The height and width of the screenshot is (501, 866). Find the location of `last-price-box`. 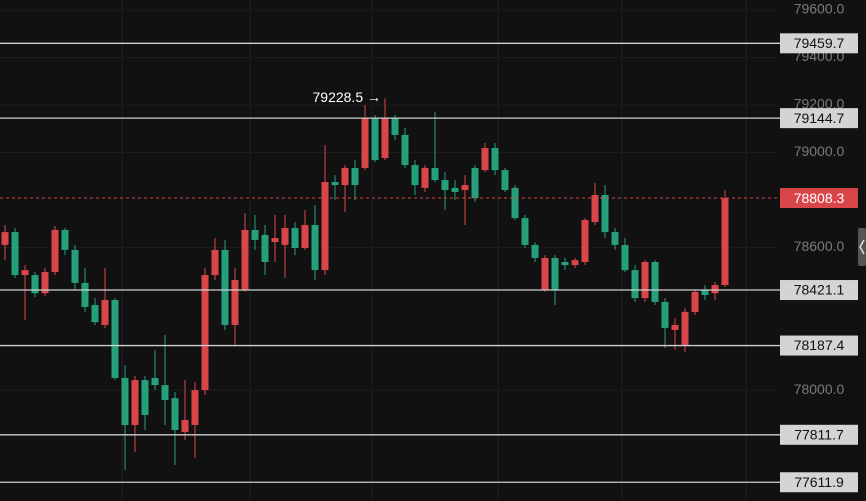

last-price-box is located at coordinates (819, 198).